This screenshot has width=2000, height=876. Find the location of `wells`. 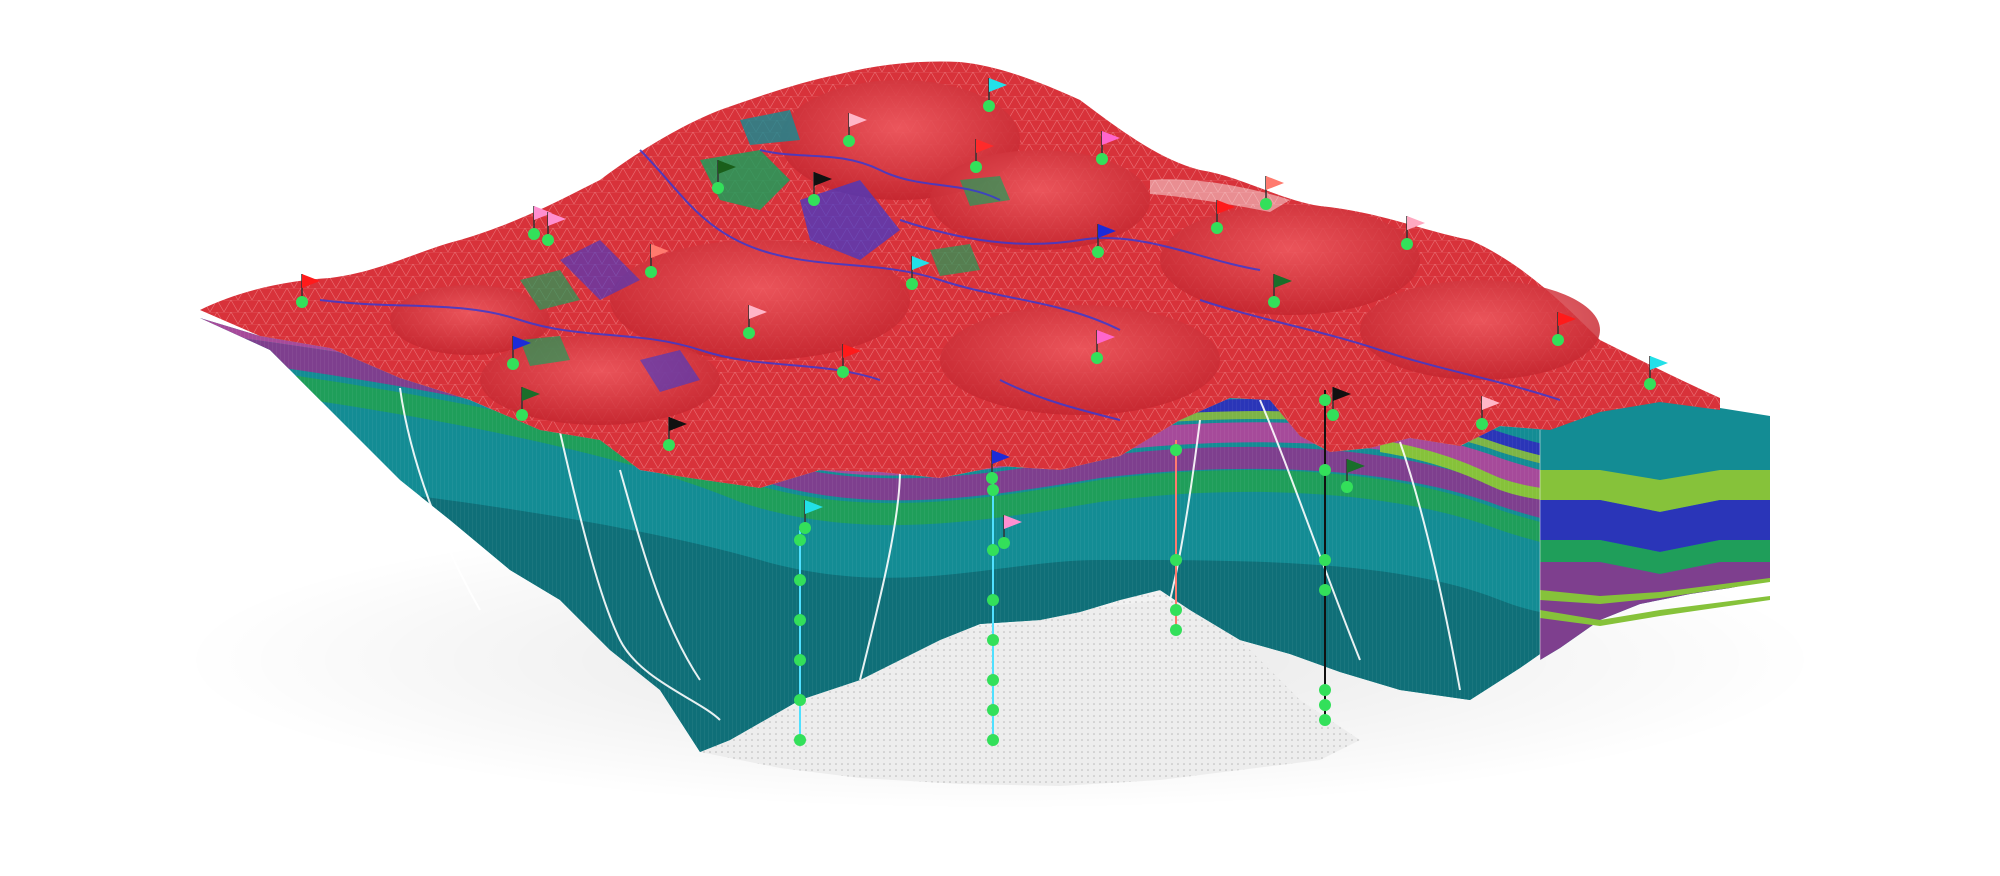

wells is located at coordinates (1062, 568).